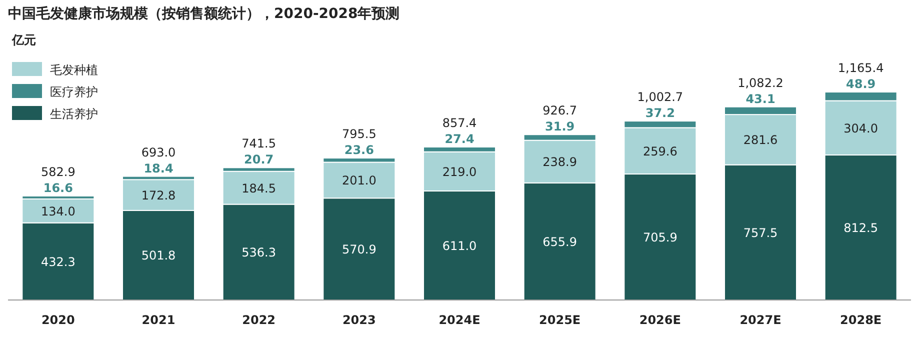 This screenshot has height=339, width=919. Describe the element at coordinates (660, 151) in the screenshot. I see `data-label: 259.6` at that location.